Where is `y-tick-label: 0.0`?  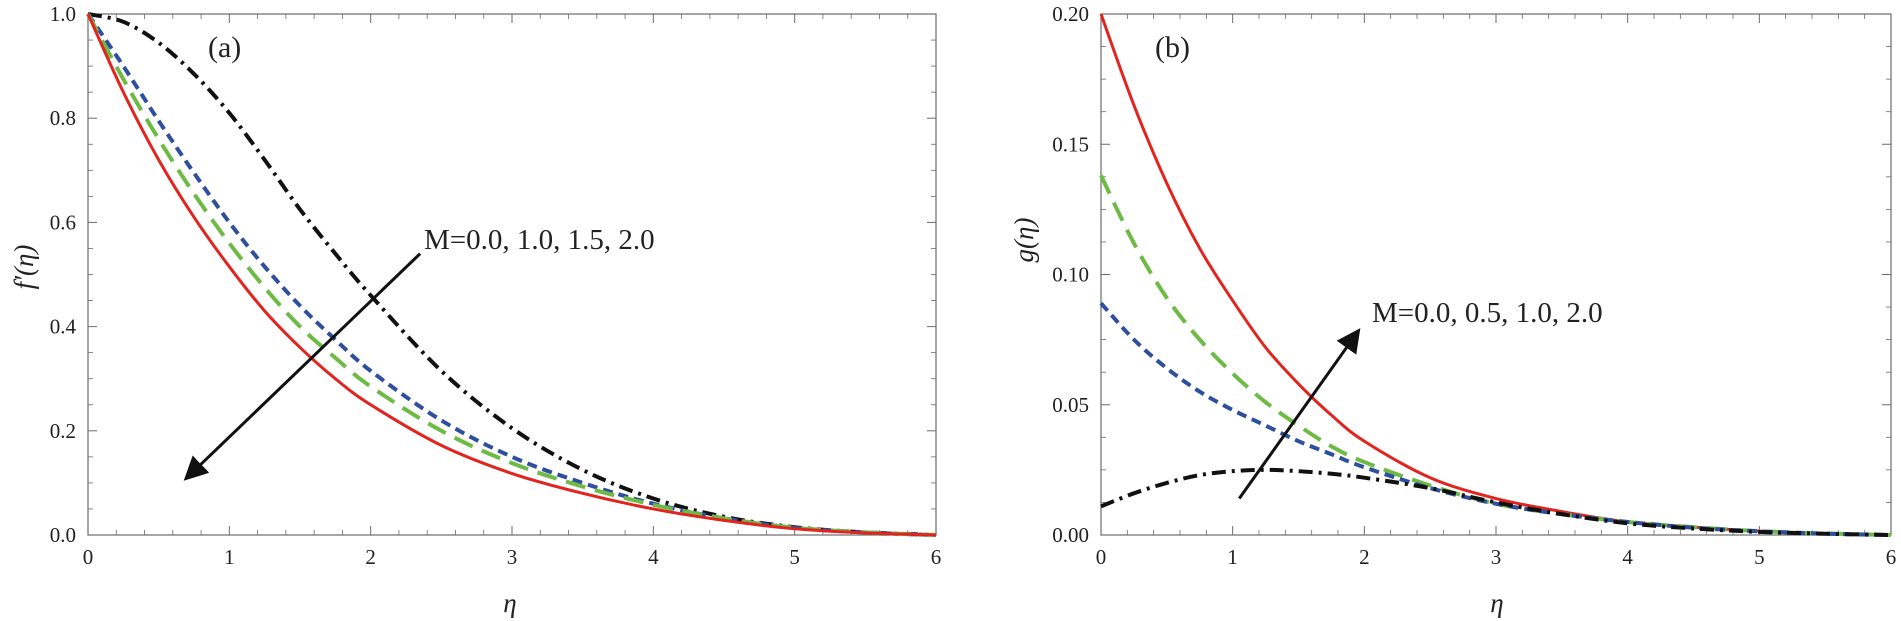 y-tick-label: 0.0 is located at coordinates (63, 535).